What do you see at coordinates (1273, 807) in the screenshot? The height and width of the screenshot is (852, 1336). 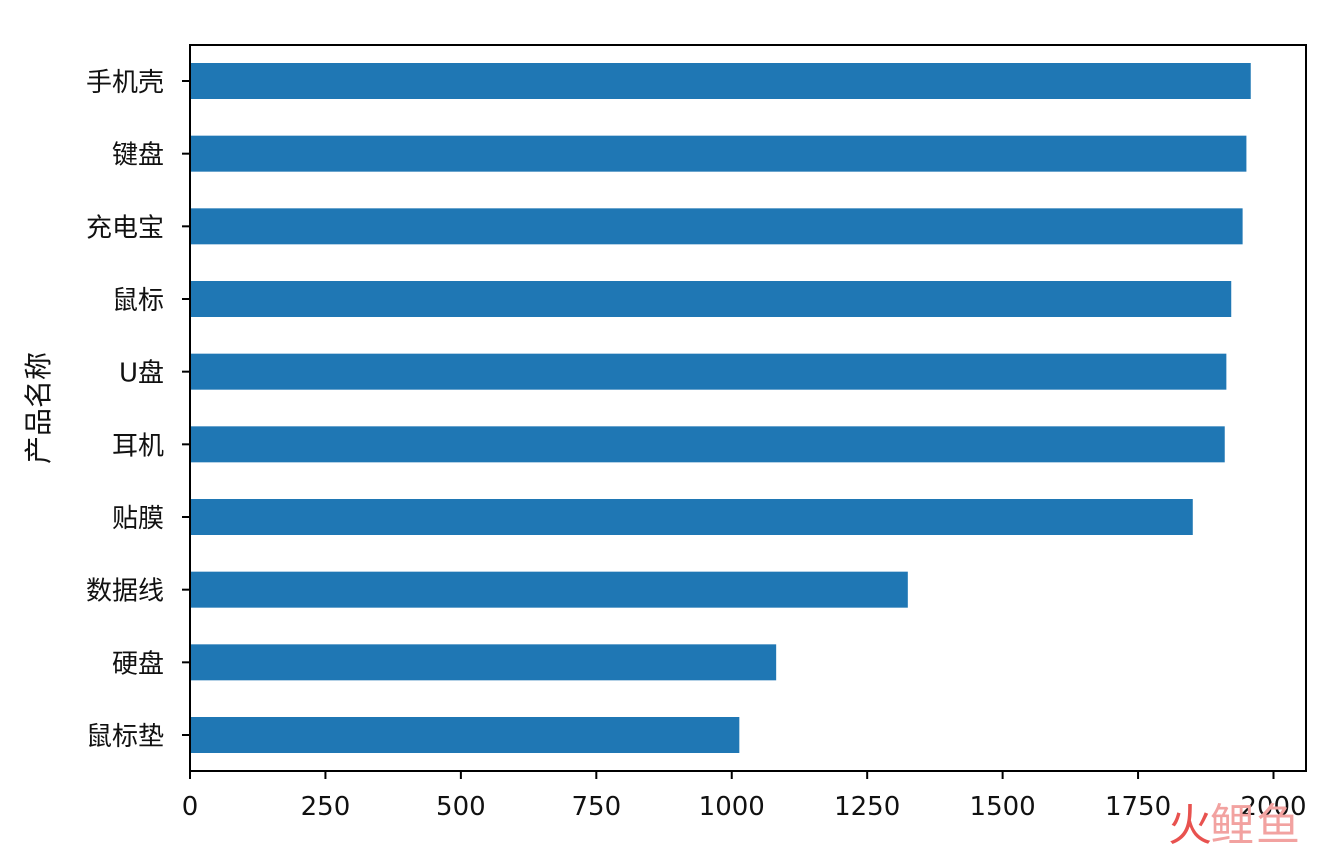 I see `x-tick-label: 2000` at bounding box center [1273, 807].